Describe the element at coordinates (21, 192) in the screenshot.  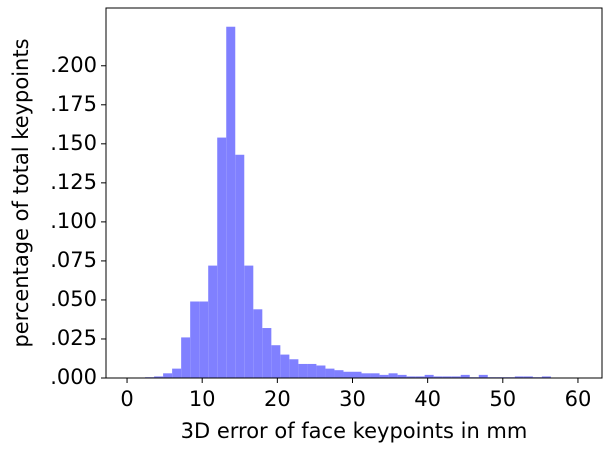
I see `y-axis-label: percentage of total keypoints` at that location.